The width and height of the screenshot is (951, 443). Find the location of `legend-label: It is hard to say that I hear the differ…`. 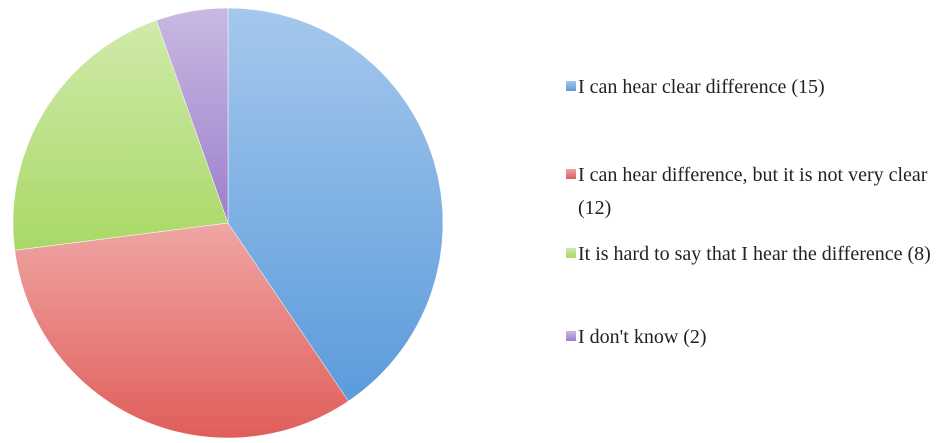

legend-label: It is hard to say that I hear the differ… is located at coordinates (754, 254).